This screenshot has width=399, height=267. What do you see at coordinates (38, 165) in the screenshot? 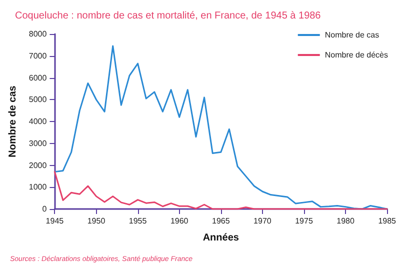
I see `y-tick-label: 2000` at bounding box center [38, 165].